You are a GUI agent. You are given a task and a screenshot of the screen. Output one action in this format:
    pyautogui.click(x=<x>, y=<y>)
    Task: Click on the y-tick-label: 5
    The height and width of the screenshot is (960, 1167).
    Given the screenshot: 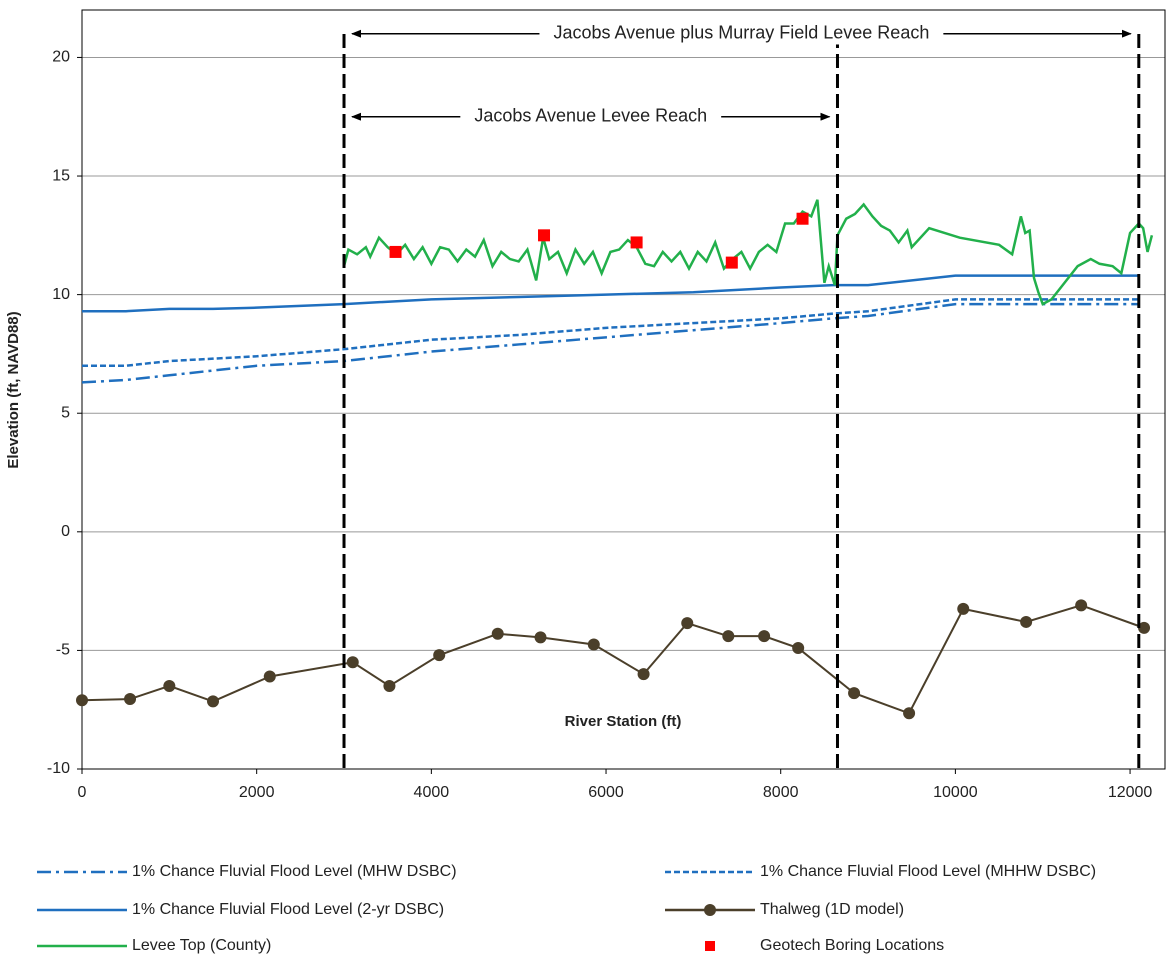 What is the action you would take?
    pyautogui.click(x=65, y=412)
    